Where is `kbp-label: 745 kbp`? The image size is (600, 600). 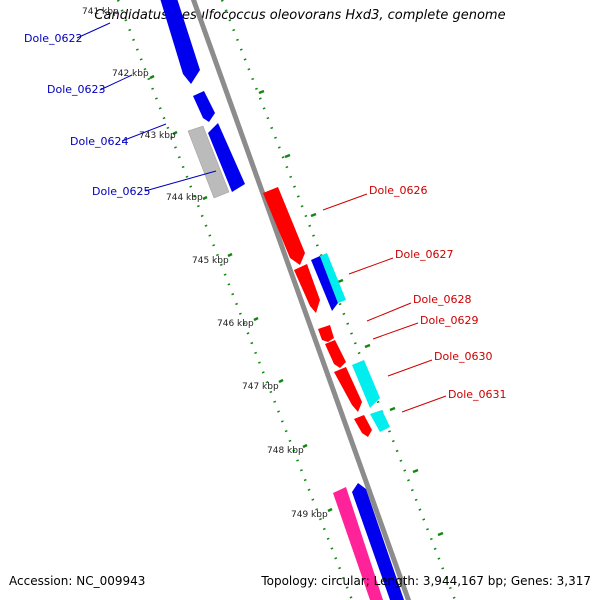 kbp-label: 745 kbp is located at coordinates (210, 261).